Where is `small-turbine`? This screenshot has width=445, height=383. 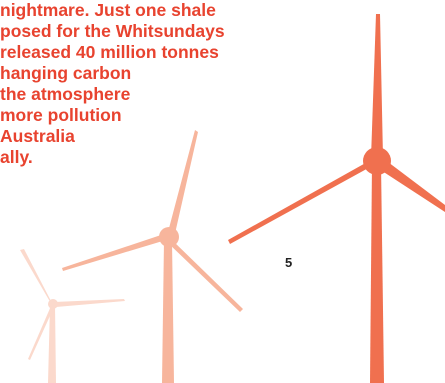 small-turbine is located at coordinates (72, 316).